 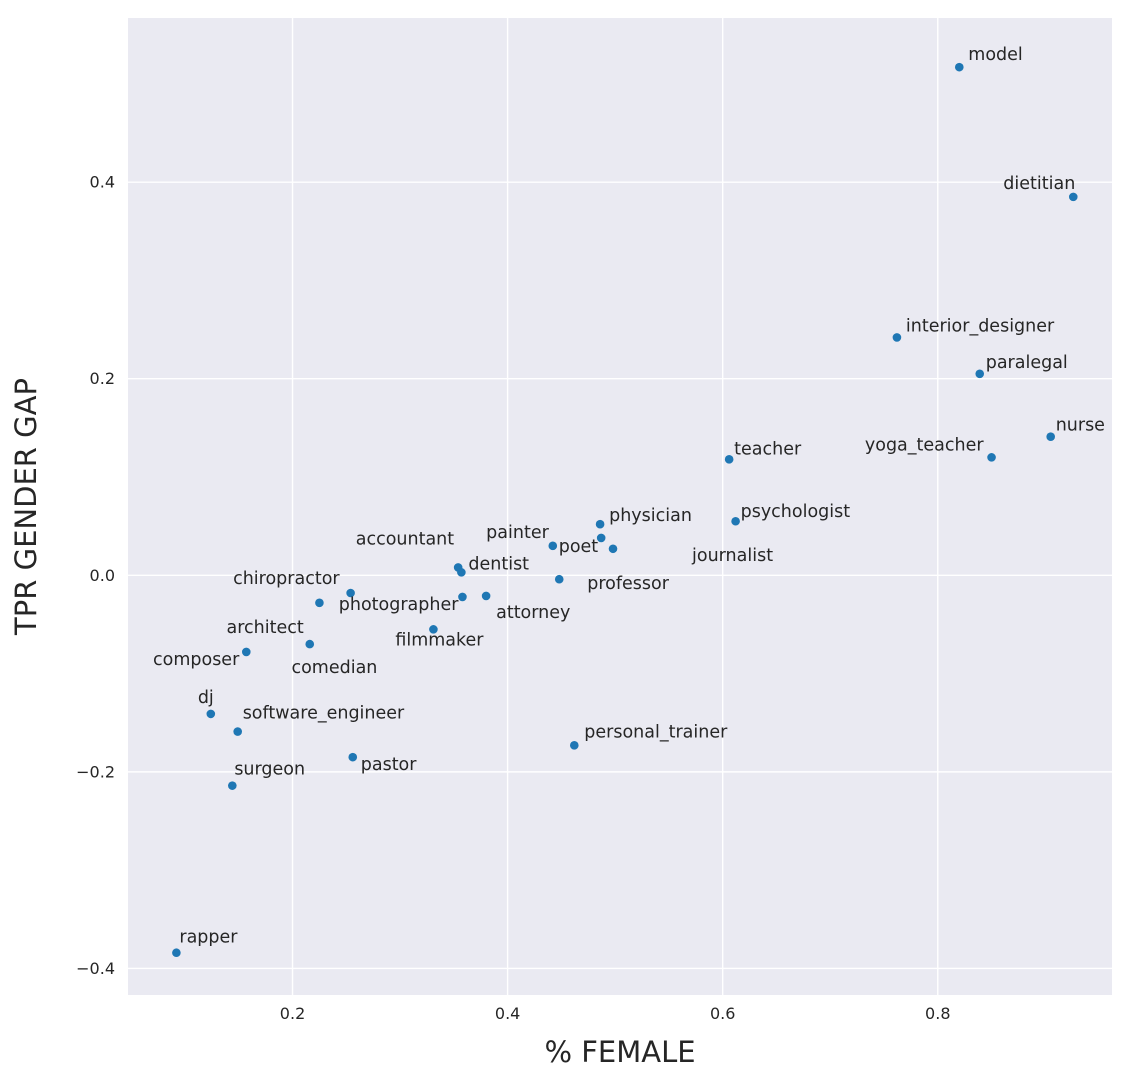 What do you see at coordinates (722, 1013) in the screenshot?
I see `x-tick-label: 0.6` at bounding box center [722, 1013].